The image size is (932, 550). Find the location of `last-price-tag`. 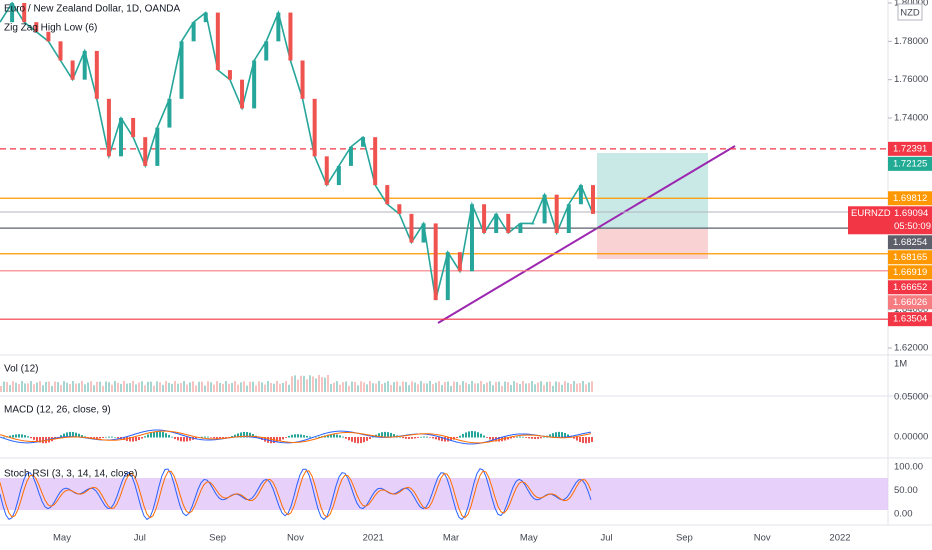

last-price-tag is located at coordinates (890, 220).